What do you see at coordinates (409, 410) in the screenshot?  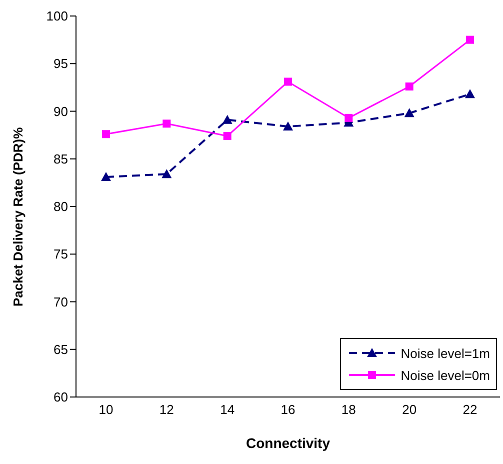 I see `x-tick-label: 20` at bounding box center [409, 410].